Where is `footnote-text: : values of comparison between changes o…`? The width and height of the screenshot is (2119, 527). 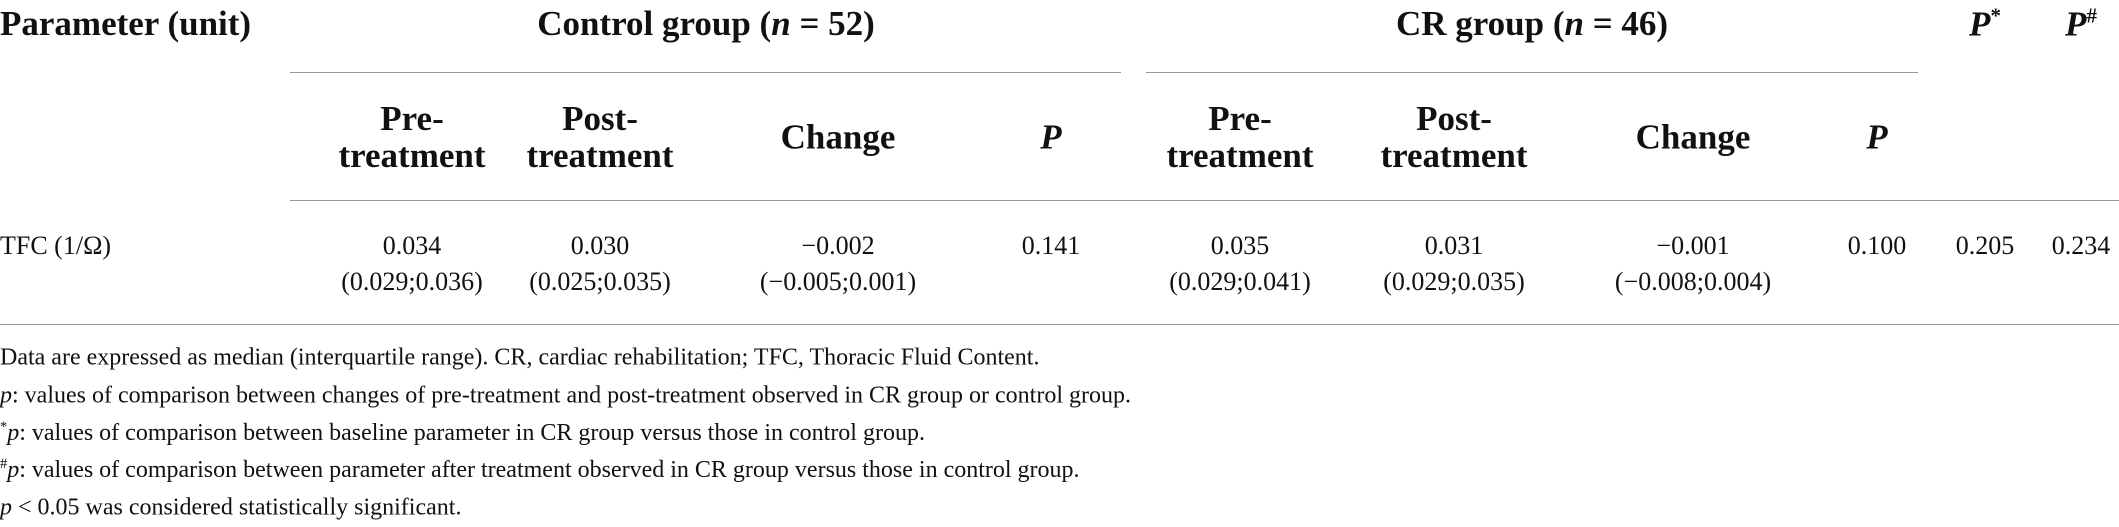 footnote-text: : values of comparison between changes o… is located at coordinates (571, 395).